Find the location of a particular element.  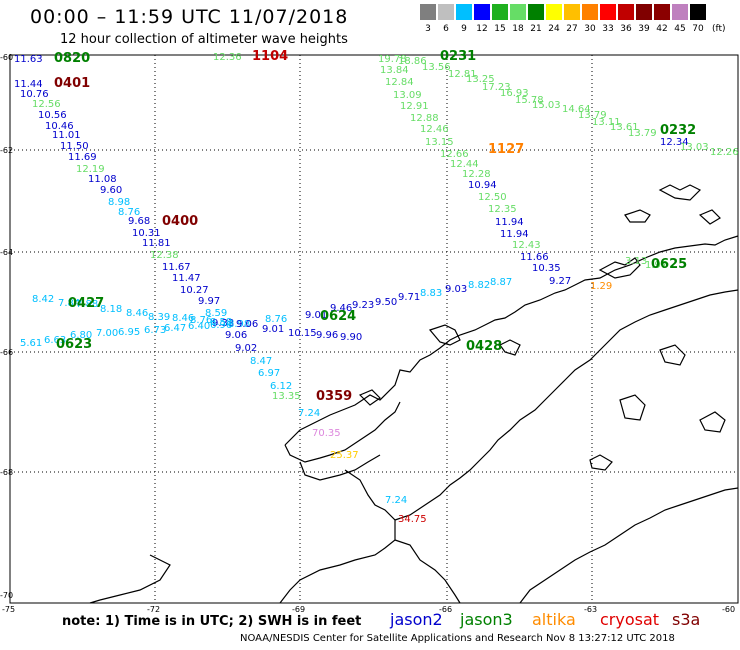

map-title: 00:00 – 11:59 UTC 11/07/2018 is located at coordinates (189, 17).